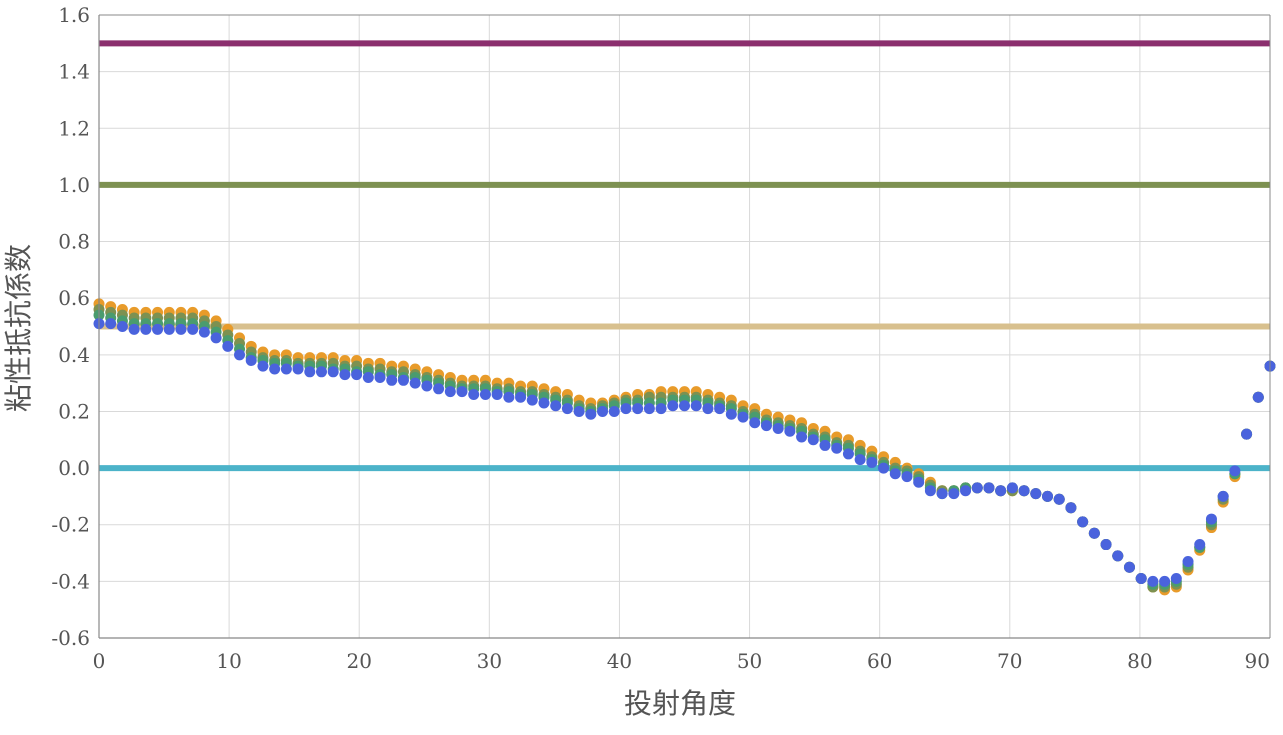 The image size is (1283, 735). Describe the element at coordinates (1139, 661) in the screenshot. I see `x-tick-label: 80` at that location.